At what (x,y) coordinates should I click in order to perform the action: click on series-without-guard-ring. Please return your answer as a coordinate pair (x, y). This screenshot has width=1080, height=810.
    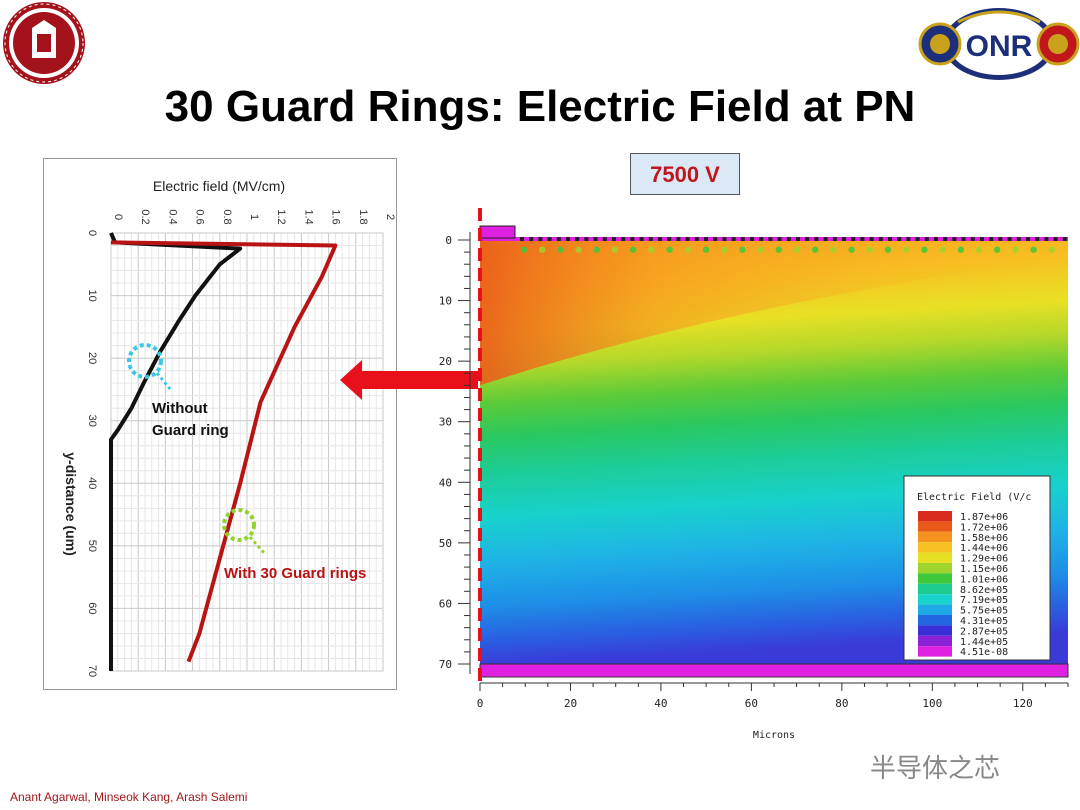
    Looking at the image, I should click on (176, 451).